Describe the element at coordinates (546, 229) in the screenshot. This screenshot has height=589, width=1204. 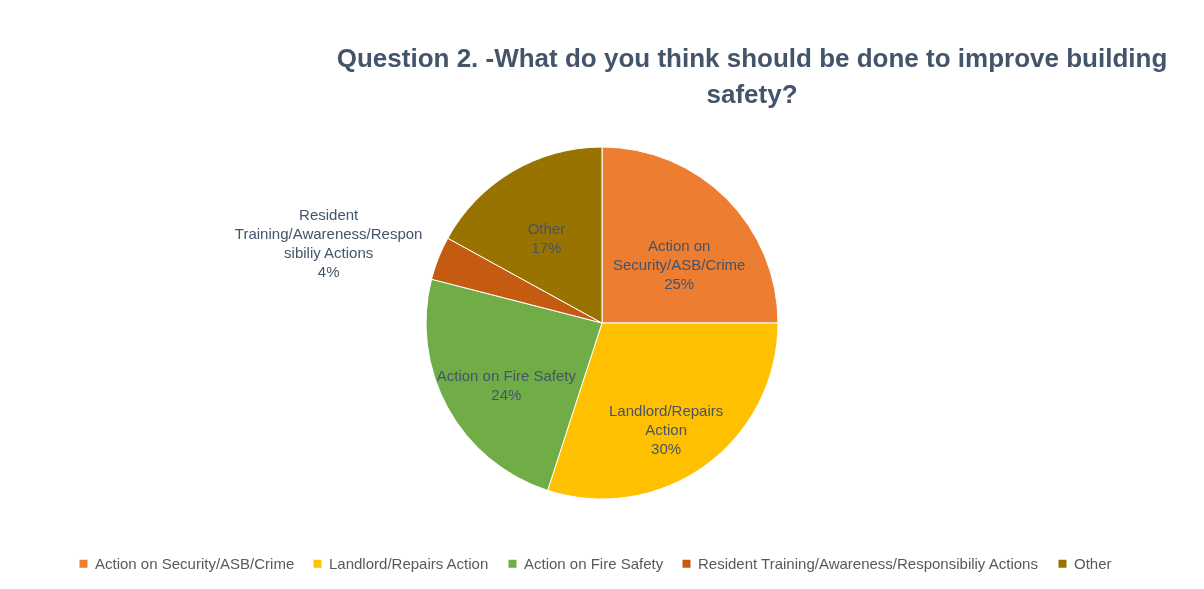
I see `slice-label: Other` at that location.